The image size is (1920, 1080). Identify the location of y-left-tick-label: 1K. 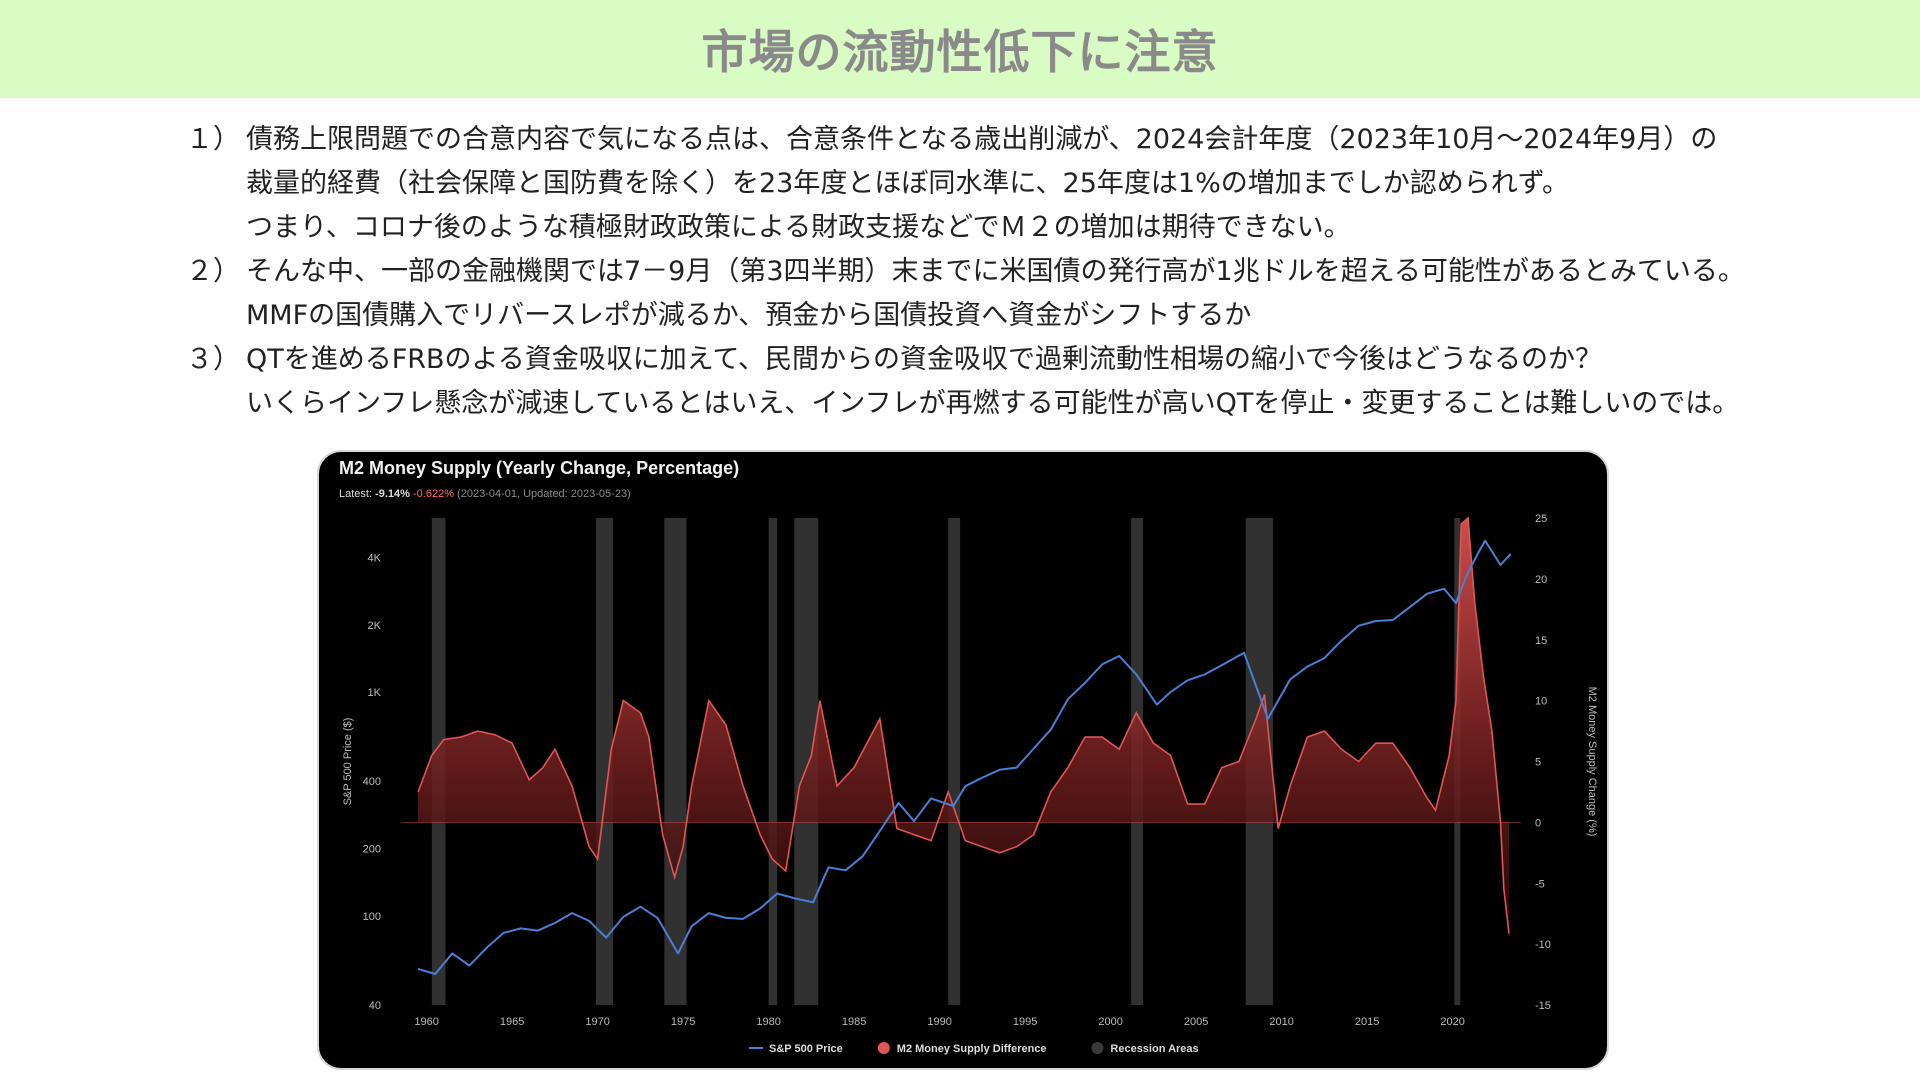
(375, 693).